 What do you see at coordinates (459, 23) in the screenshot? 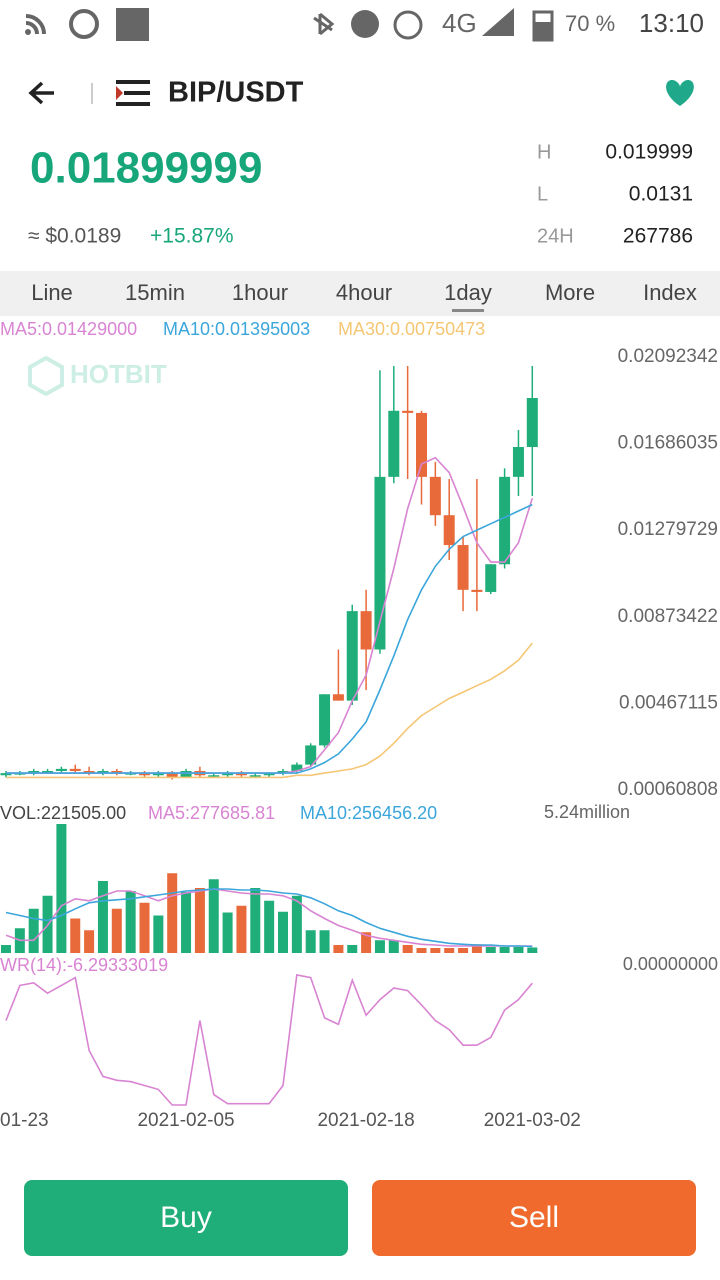
I see `network: 4G` at bounding box center [459, 23].